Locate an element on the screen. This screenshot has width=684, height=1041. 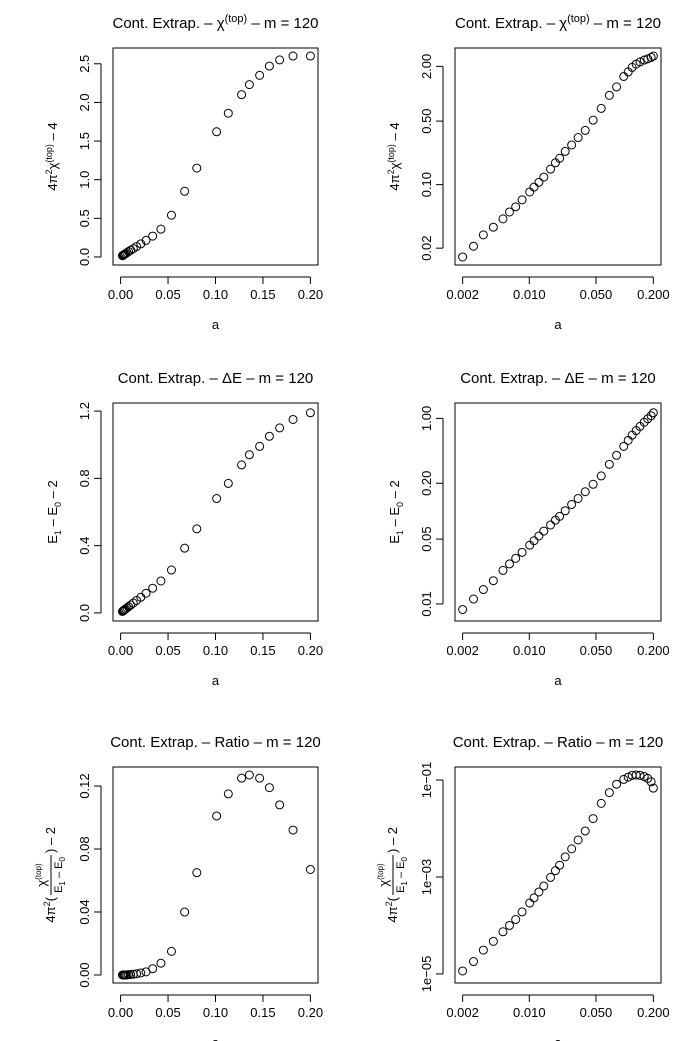
svg-text: ) – 2 is located at coordinates (392, 840).